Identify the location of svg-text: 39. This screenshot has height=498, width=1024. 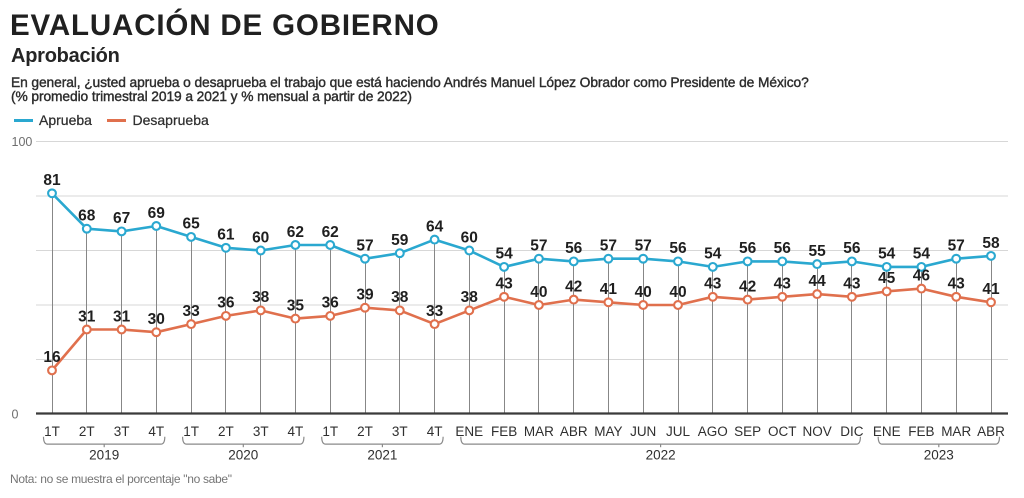
(365, 295).